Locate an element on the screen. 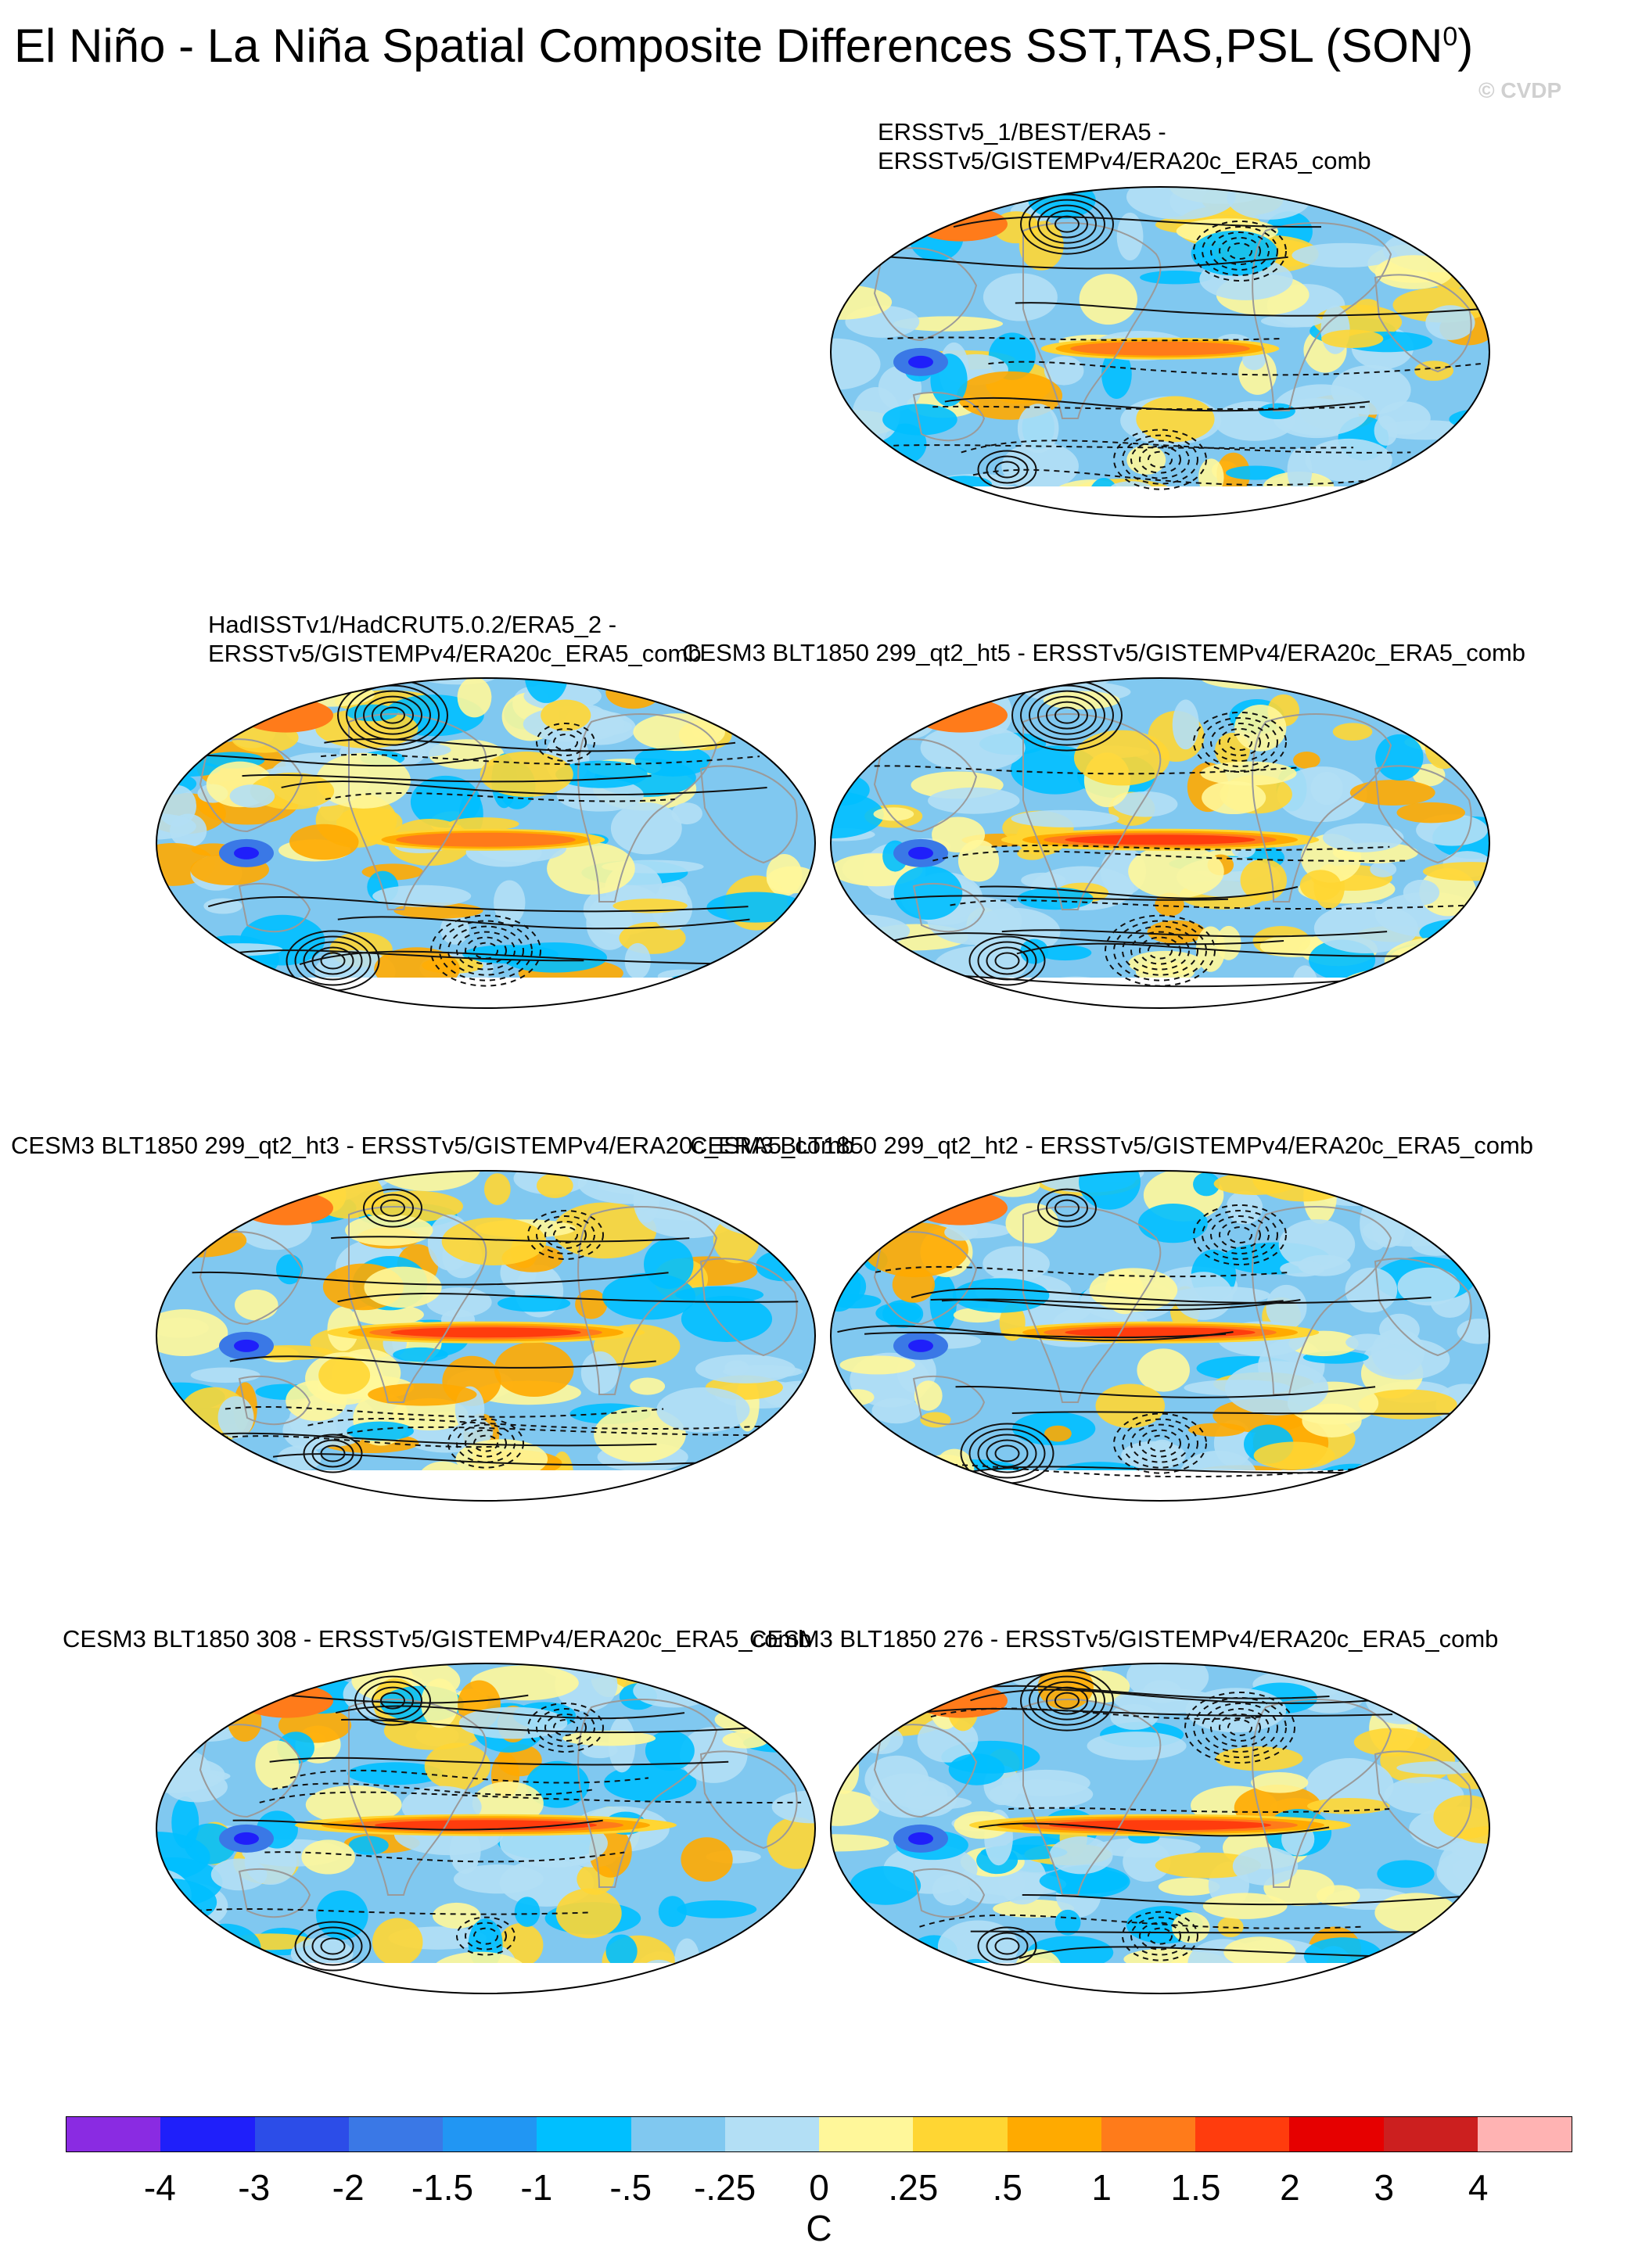 The image size is (1649, 2268). colorbar-tick-label: -2 is located at coordinates (348, 2187).